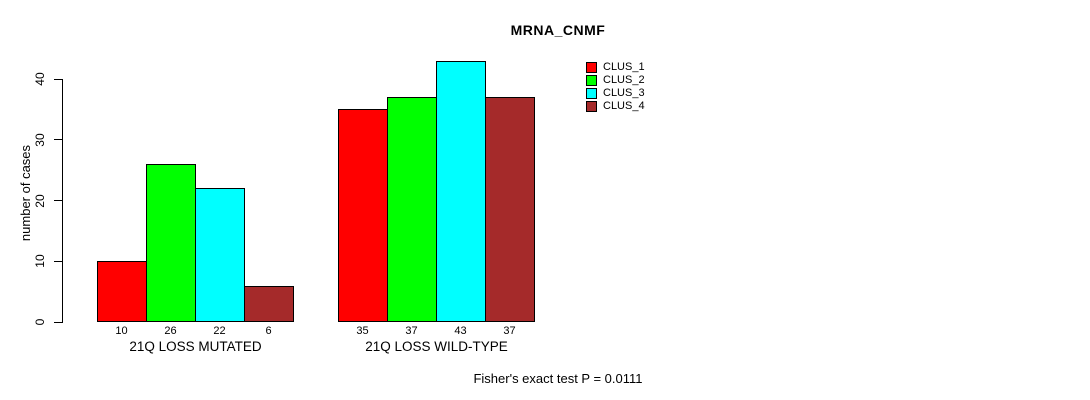 The width and height of the screenshot is (1090, 400). I want to click on legend-label: CLUS_2, so click(624, 80).